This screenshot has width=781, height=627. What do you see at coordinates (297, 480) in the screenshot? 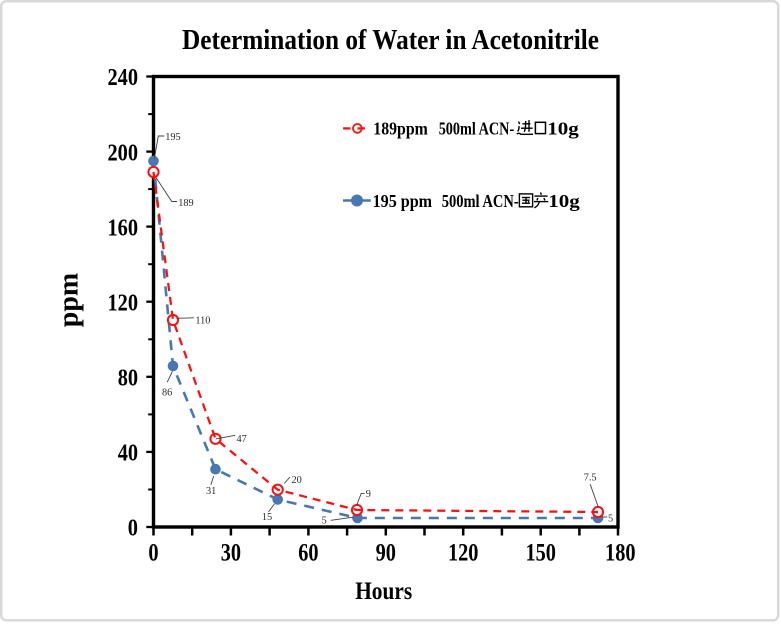
I see `svg-text: 20` at bounding box center [297, 480].